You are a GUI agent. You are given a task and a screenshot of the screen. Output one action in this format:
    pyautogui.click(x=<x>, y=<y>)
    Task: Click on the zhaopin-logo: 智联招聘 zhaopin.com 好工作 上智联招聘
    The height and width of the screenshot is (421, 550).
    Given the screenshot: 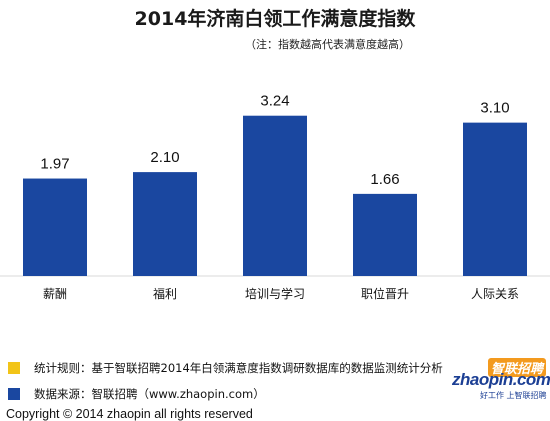 What is the action you would take?
    pyautogui.click(x=501, y=383)
    